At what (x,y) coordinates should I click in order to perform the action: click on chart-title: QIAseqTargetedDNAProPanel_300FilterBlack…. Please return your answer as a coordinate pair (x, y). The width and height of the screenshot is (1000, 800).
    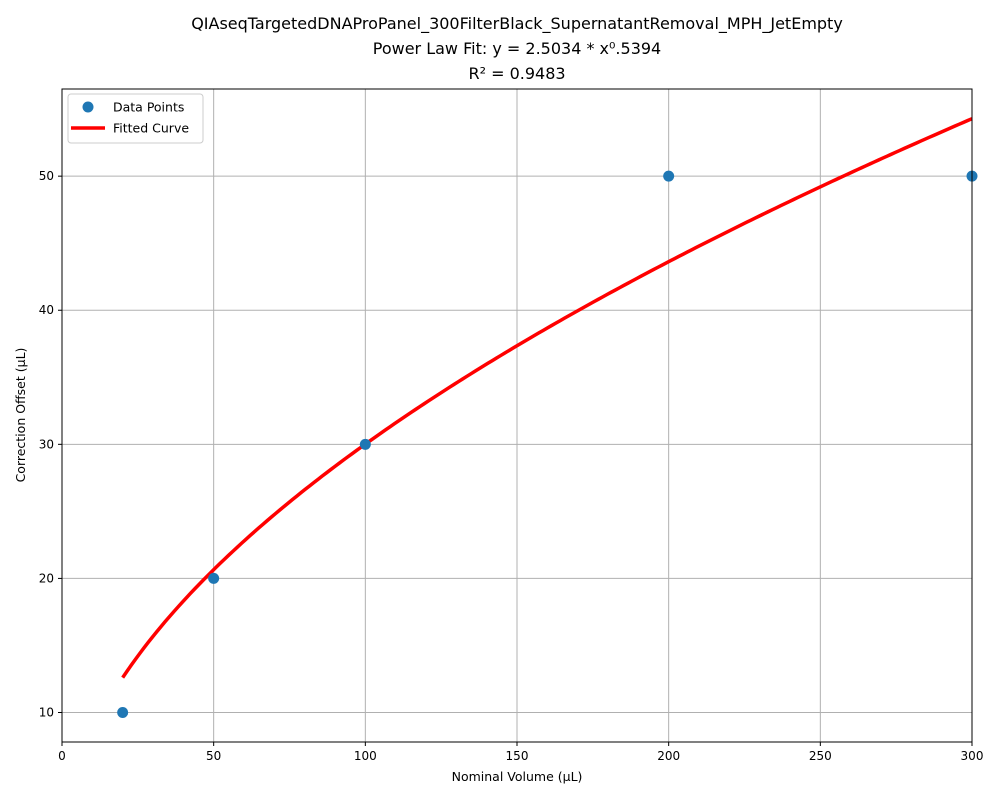
    Looking at the image, I should click on (517, 48).